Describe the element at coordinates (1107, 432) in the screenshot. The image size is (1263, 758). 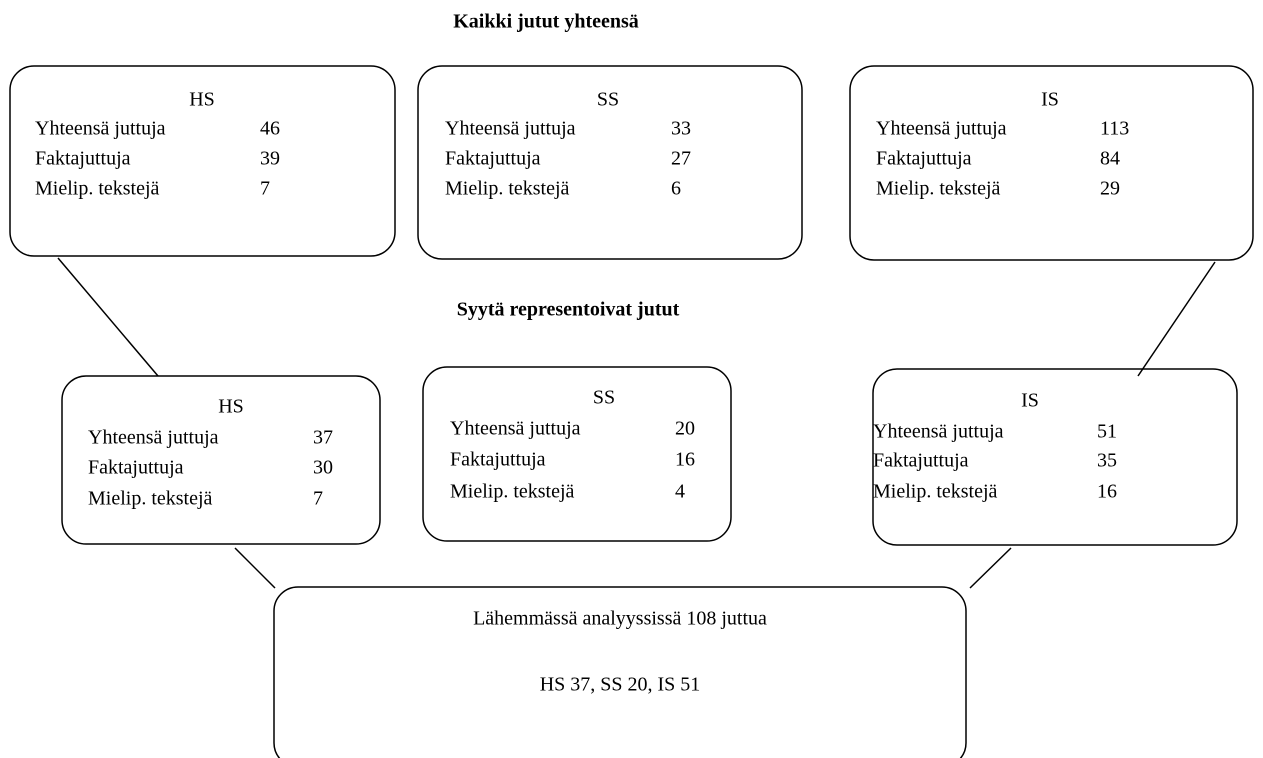
I see `row-value: 51` at that location.